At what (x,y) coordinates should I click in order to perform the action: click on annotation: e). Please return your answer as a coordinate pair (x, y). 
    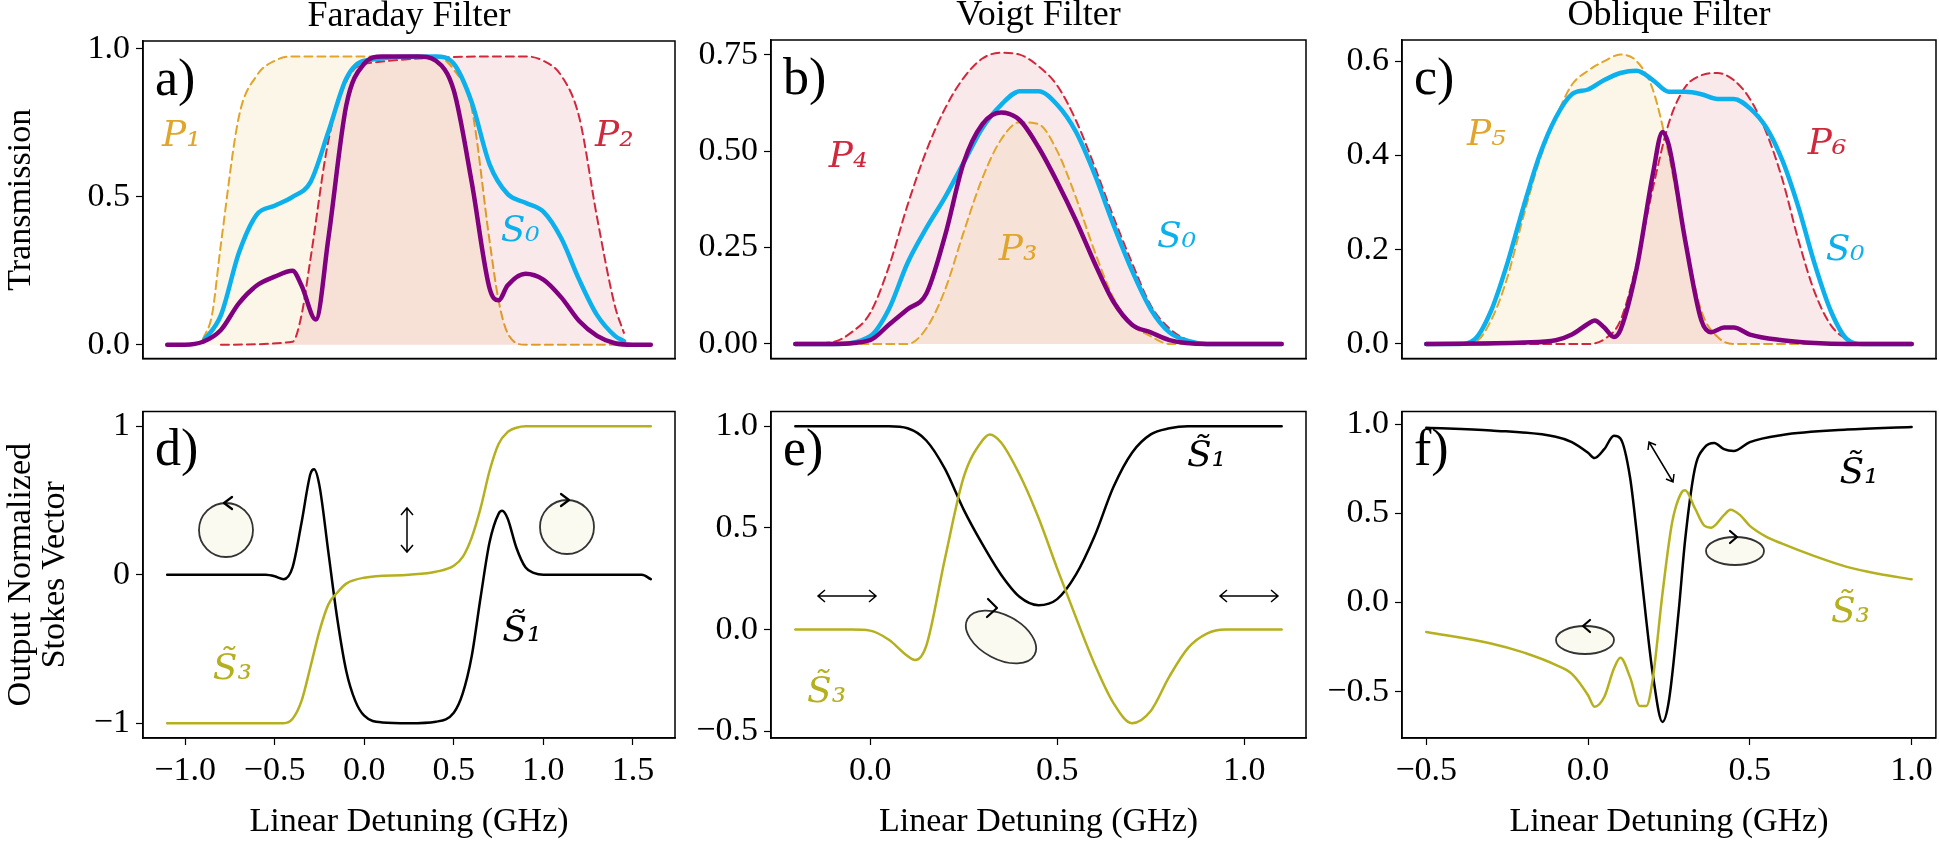
    Looking at the image, I should click on (803, 448).